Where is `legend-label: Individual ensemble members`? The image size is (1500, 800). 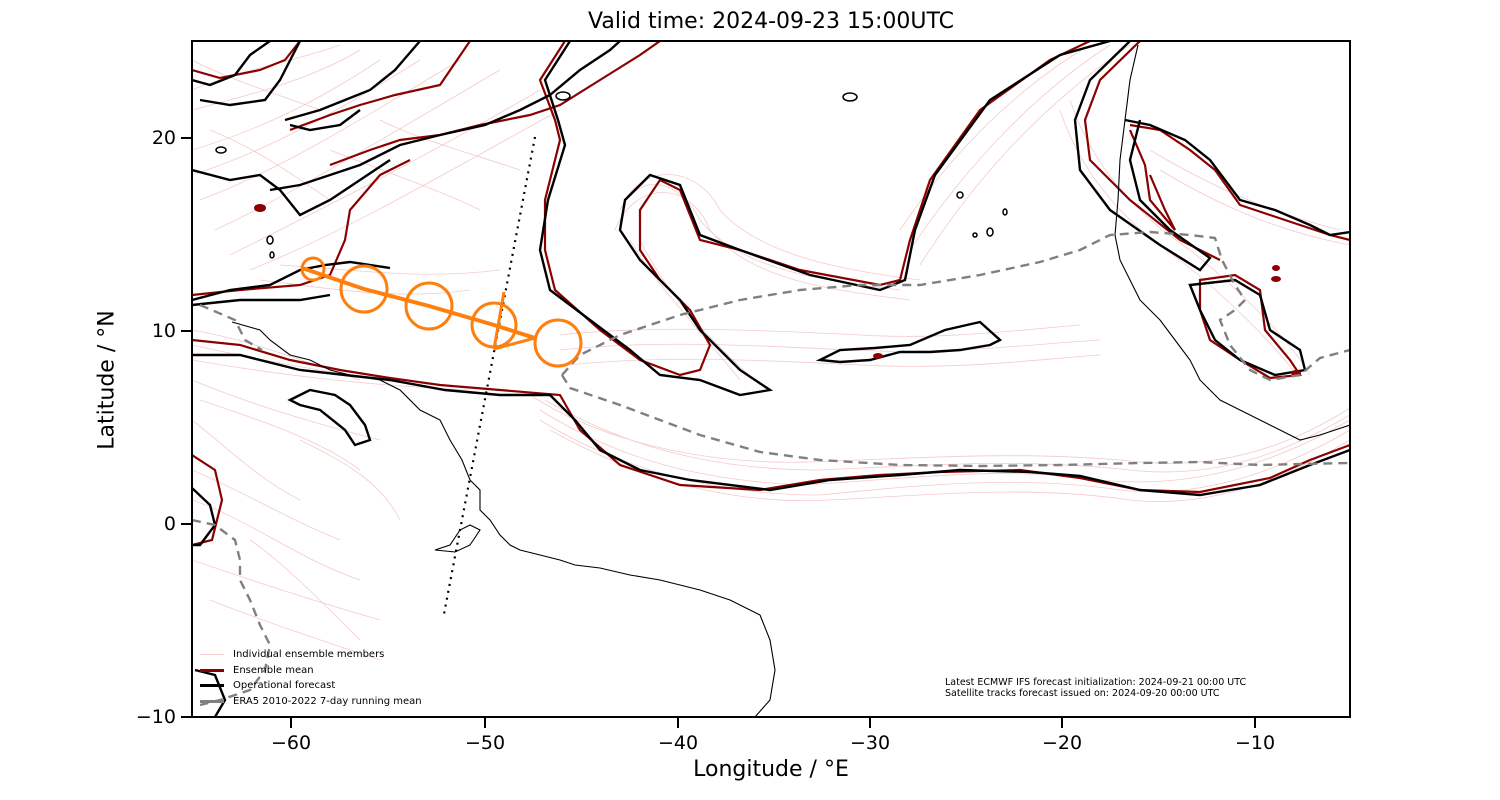 legend-label: Individual ensemble members is located at coordinates (309, 654).